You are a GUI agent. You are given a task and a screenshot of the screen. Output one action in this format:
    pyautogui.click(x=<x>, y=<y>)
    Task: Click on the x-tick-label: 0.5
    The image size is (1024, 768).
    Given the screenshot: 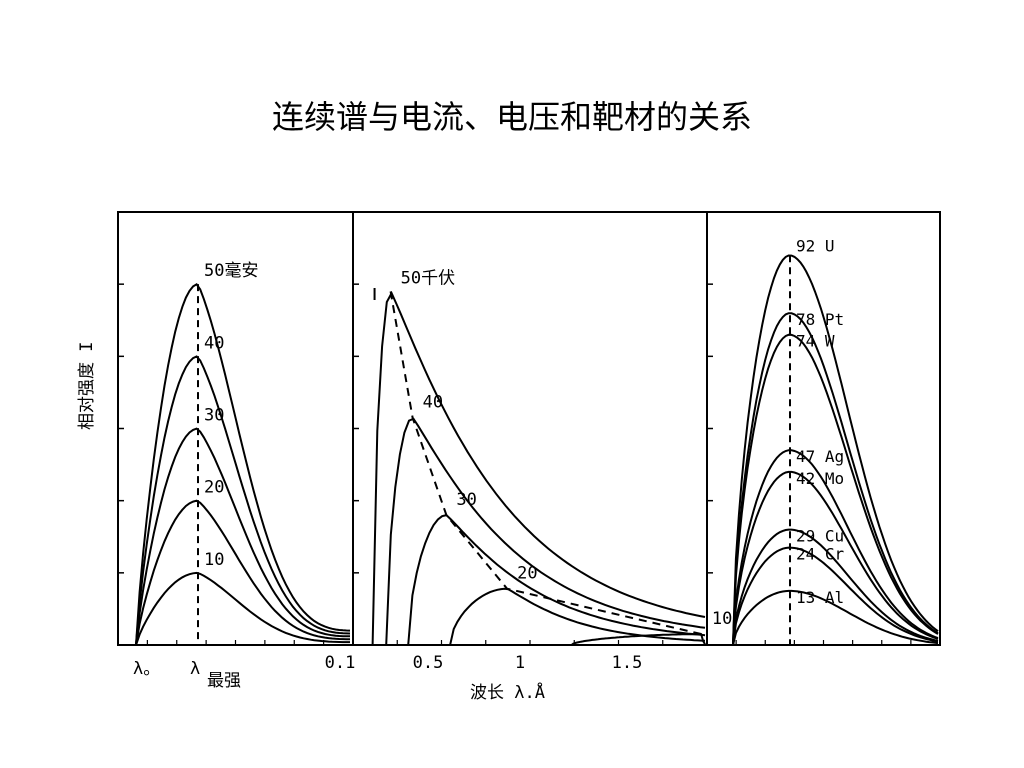 What is the action you would take?
    pyautogui.click(x=428, y=663)
    